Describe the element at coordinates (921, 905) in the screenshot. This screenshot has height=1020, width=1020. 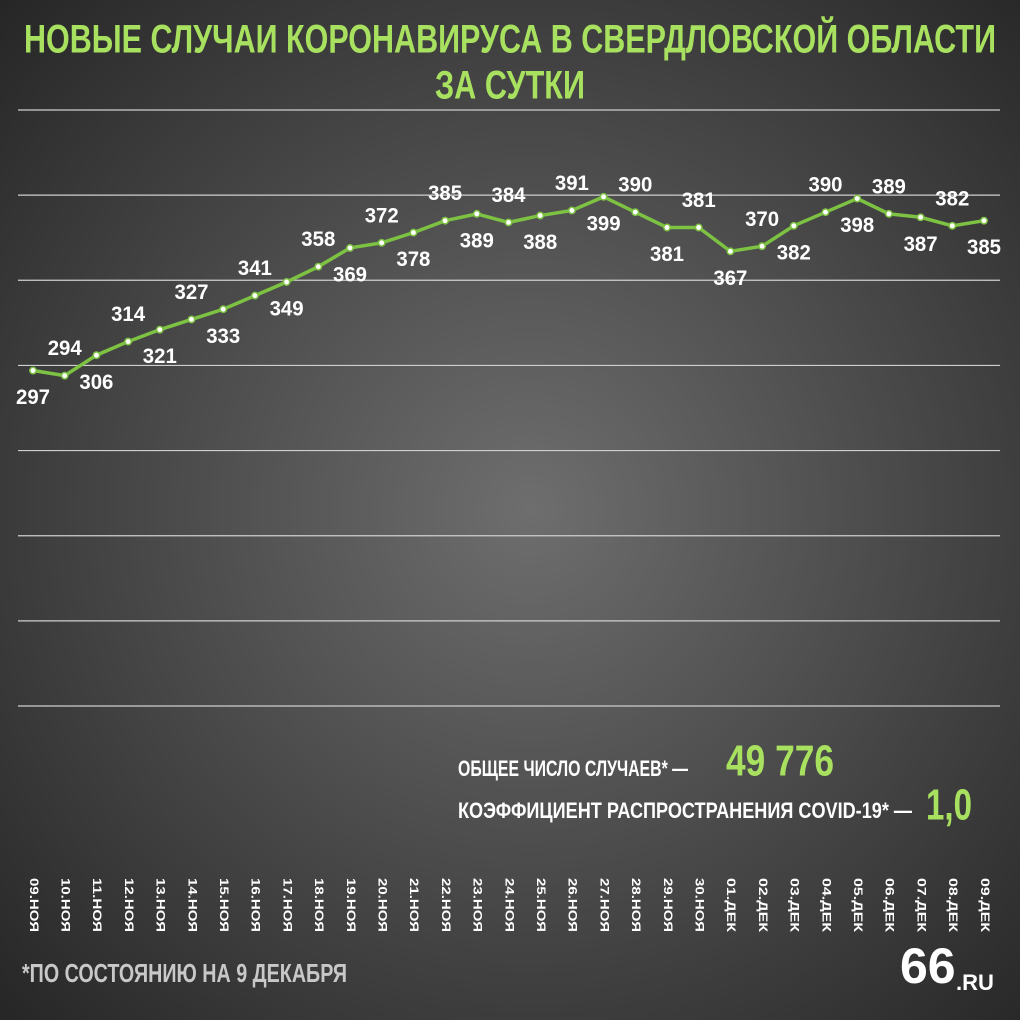
I see `x-tick-label: 07.ДЕК` at that location.